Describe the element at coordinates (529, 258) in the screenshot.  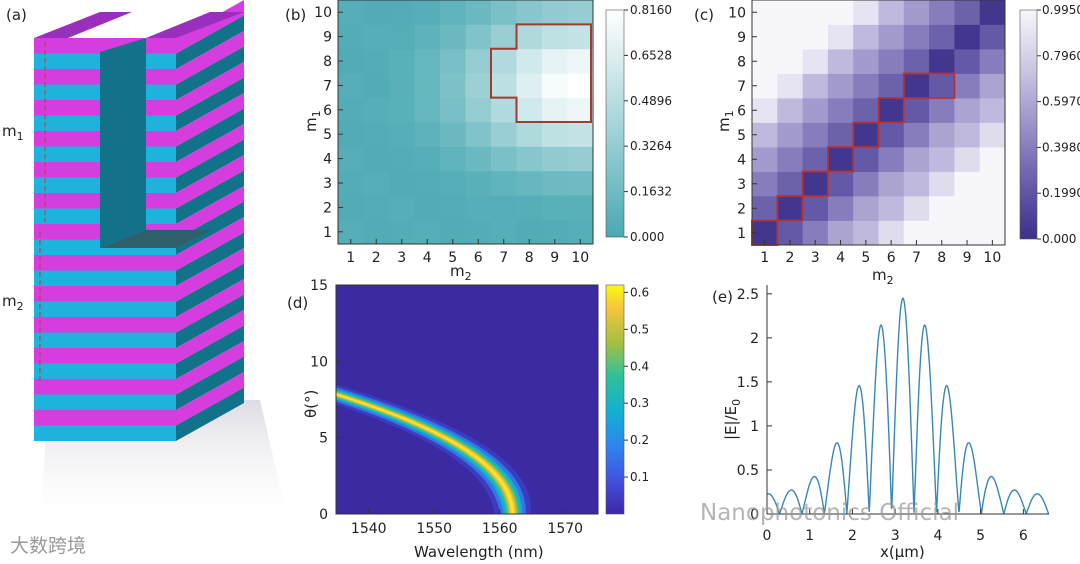
I see `b-xtick-label: 8` at that location.